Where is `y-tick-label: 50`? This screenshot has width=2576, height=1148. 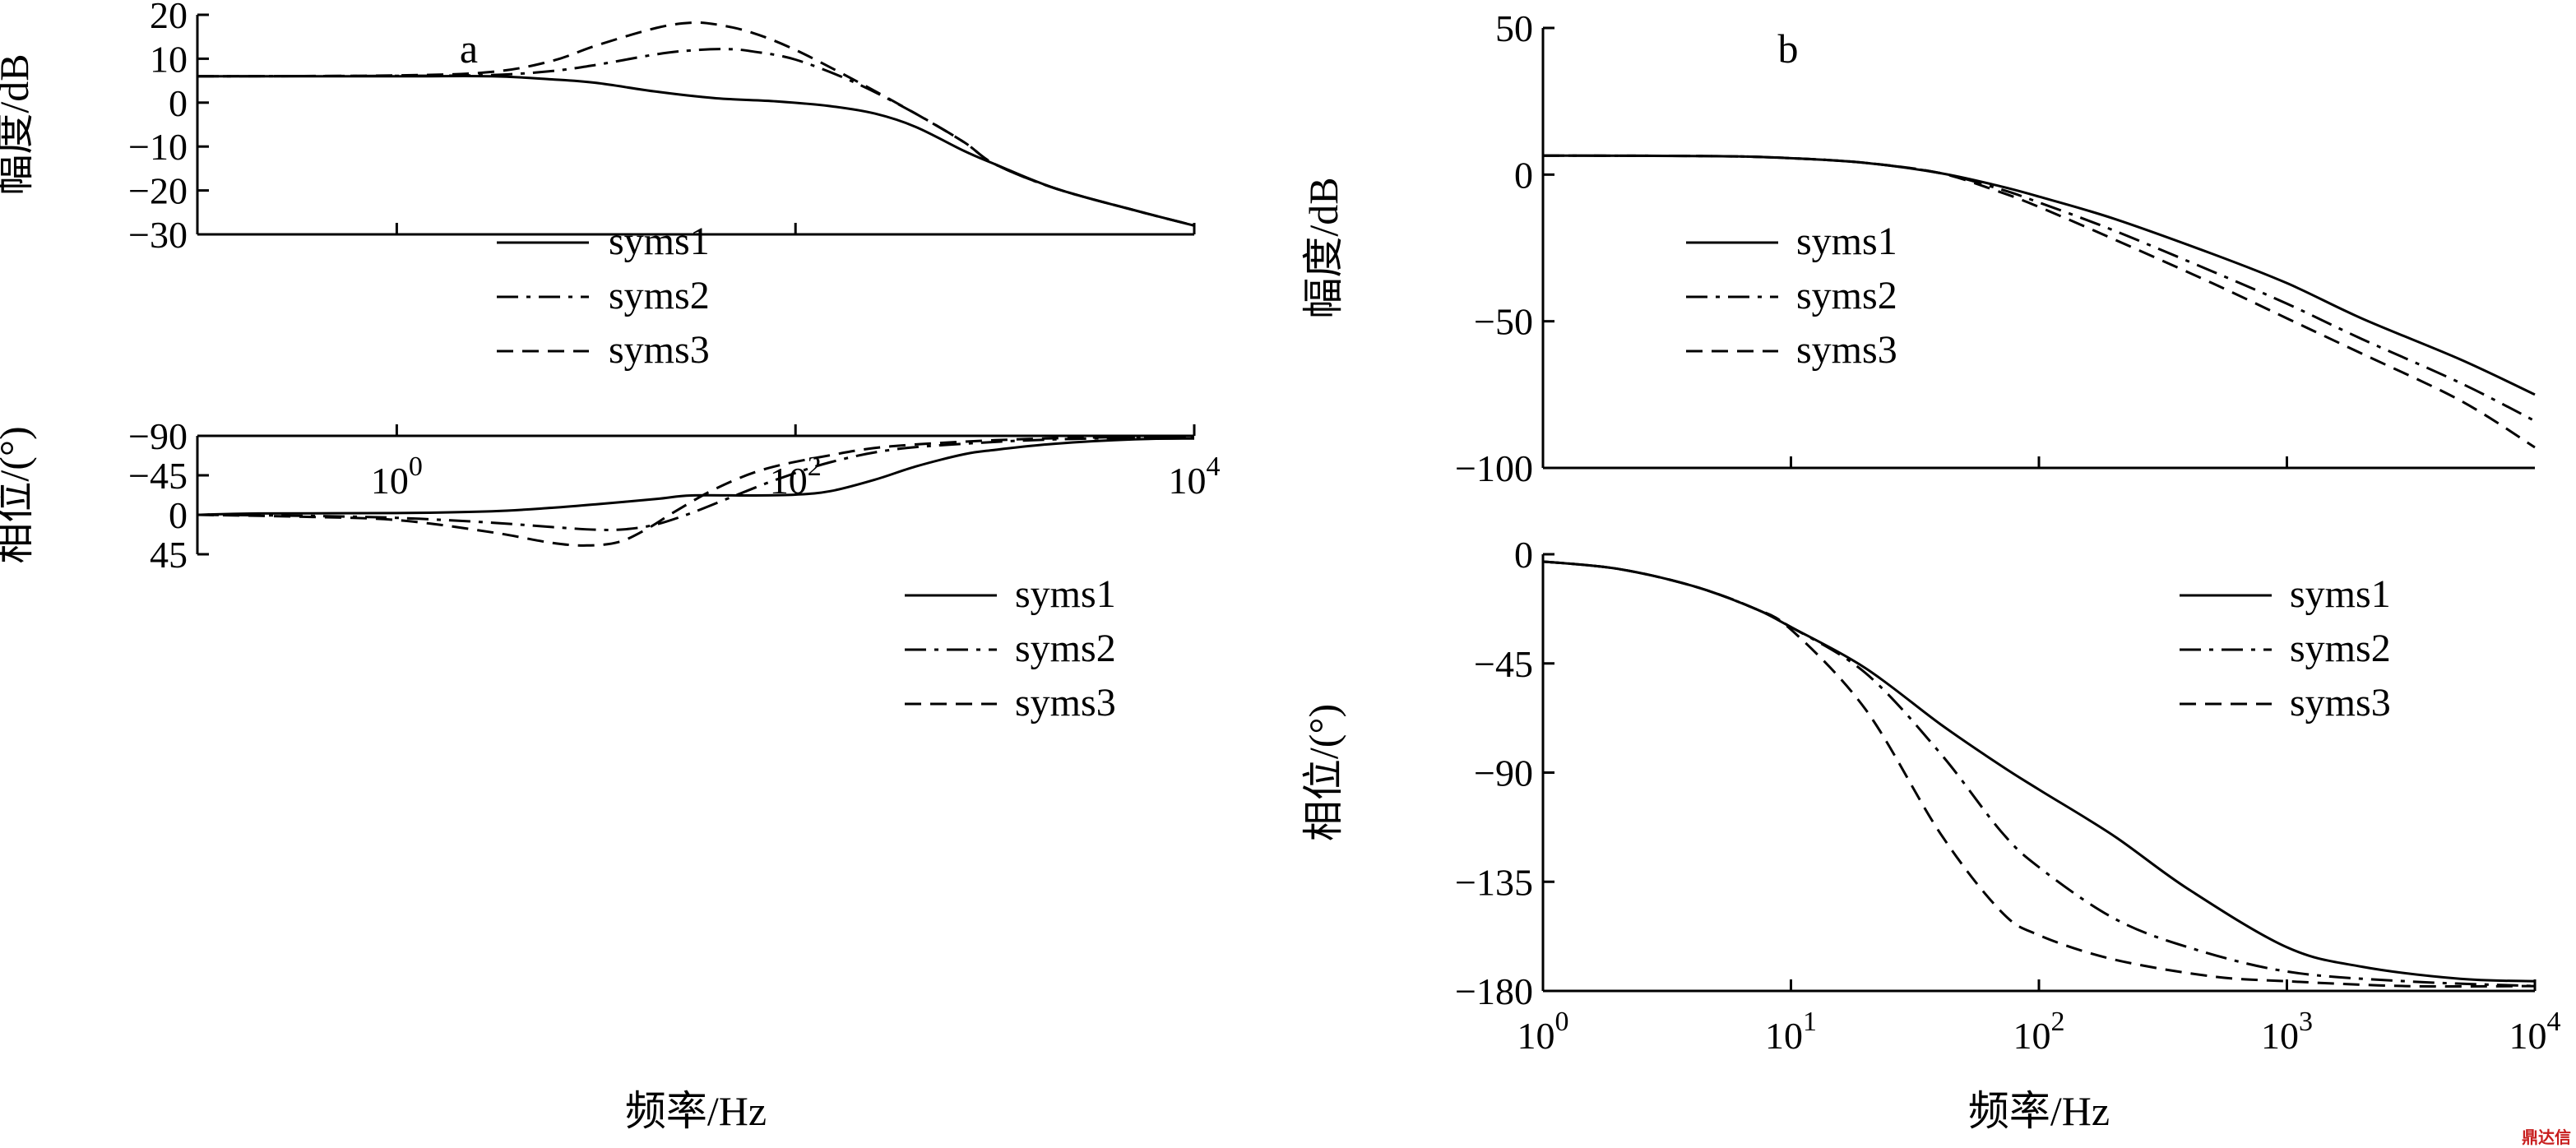 y-tick-label: 50 is located at coordinates (1514, 28).